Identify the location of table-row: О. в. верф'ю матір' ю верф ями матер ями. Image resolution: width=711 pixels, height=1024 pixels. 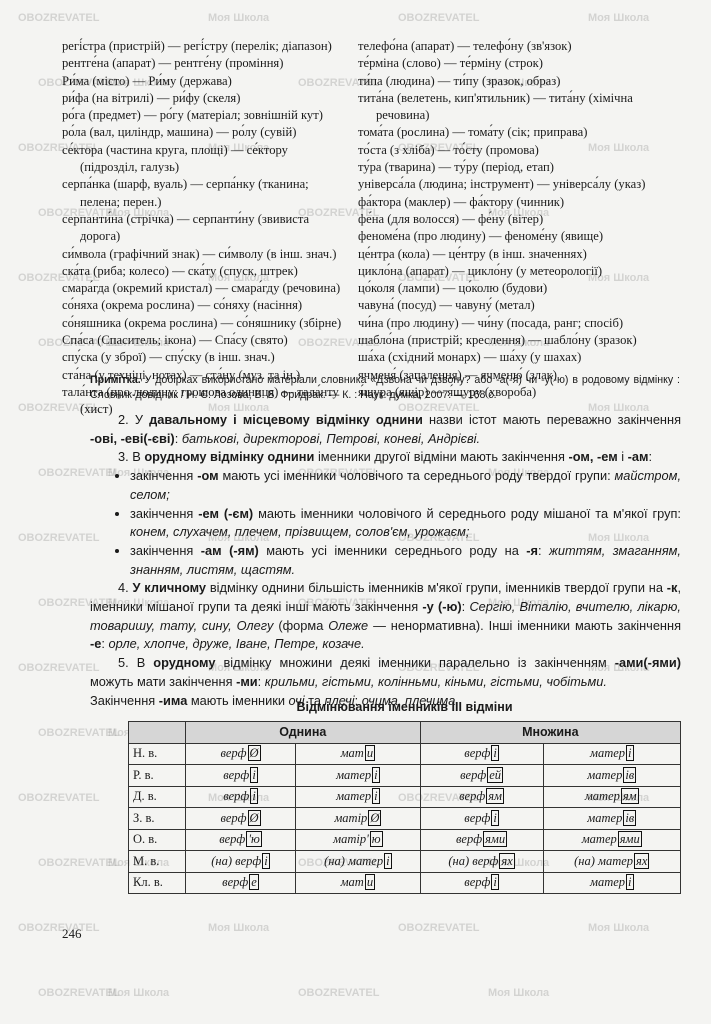
(404, 839).